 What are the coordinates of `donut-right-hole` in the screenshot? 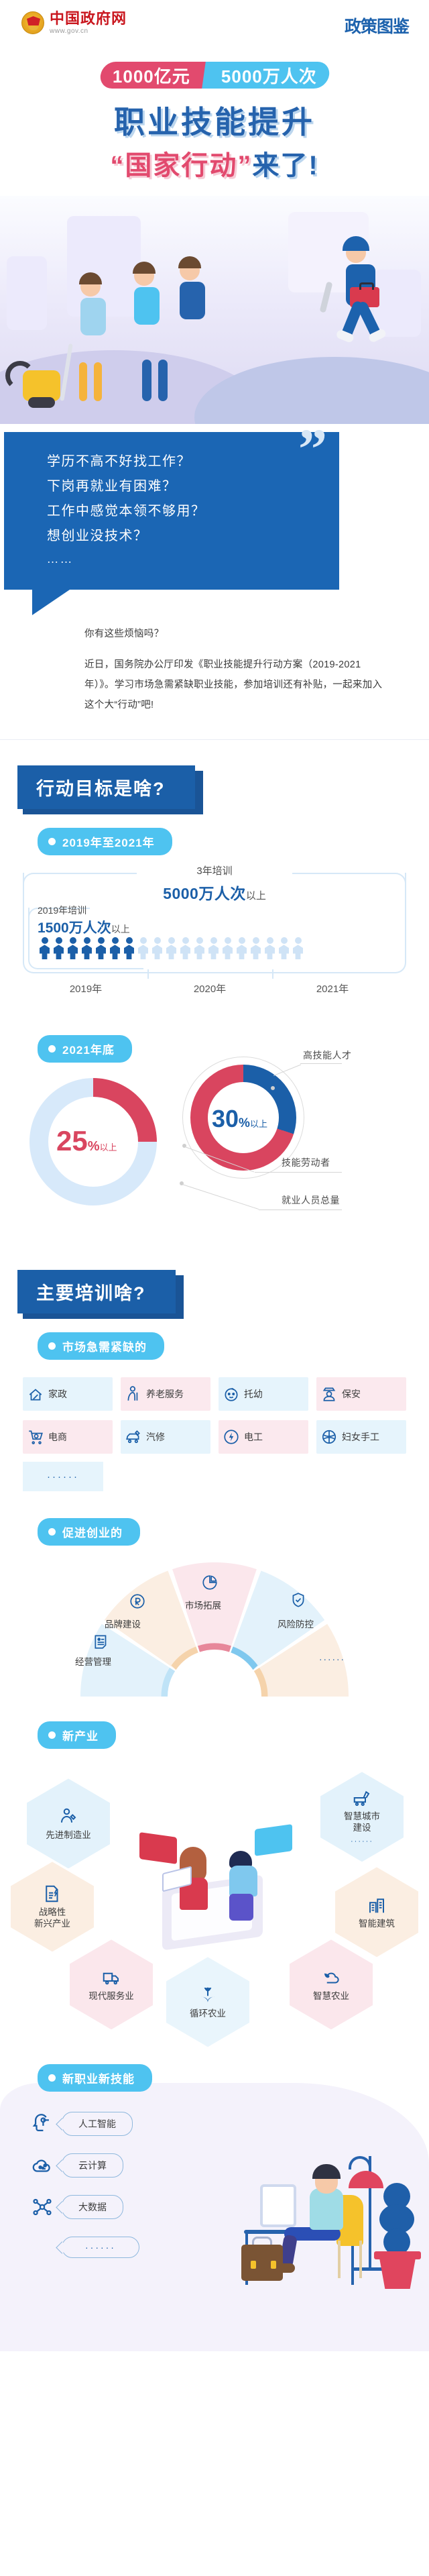 It's located at (243, 1118).